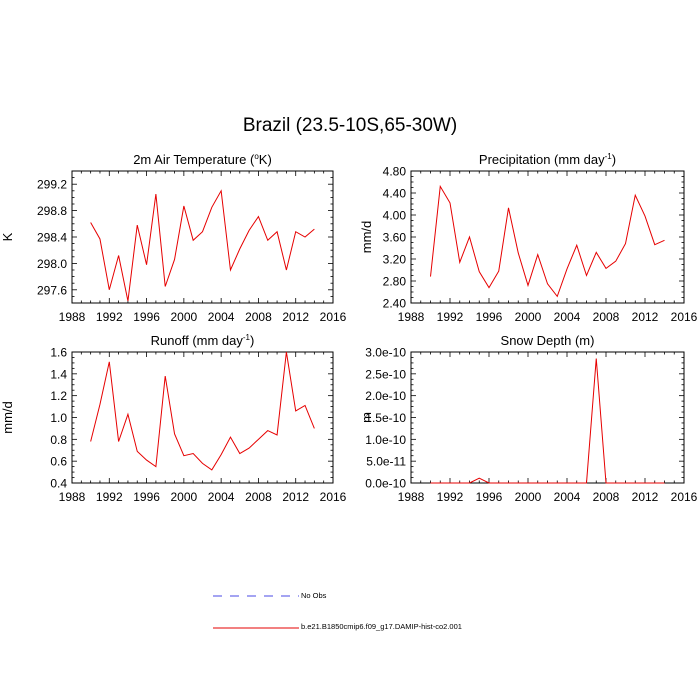 The height and width of the screenshot is (700, 700). I want to click on legend-swatch-dashed, so click(256, 596).